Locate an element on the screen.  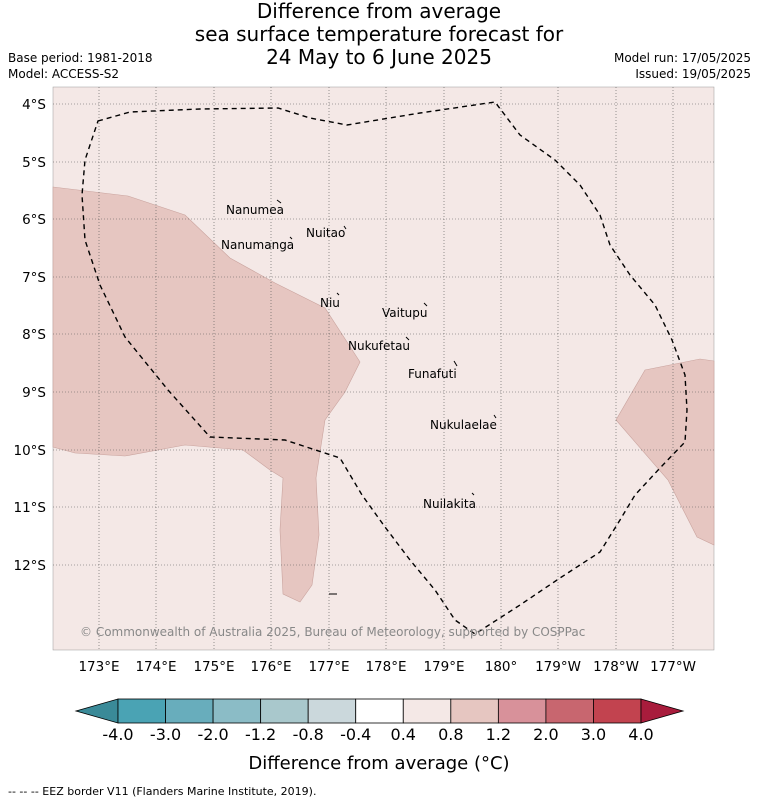
base-period: Base period: 1981-2018 is located at coordinates (80, 58).